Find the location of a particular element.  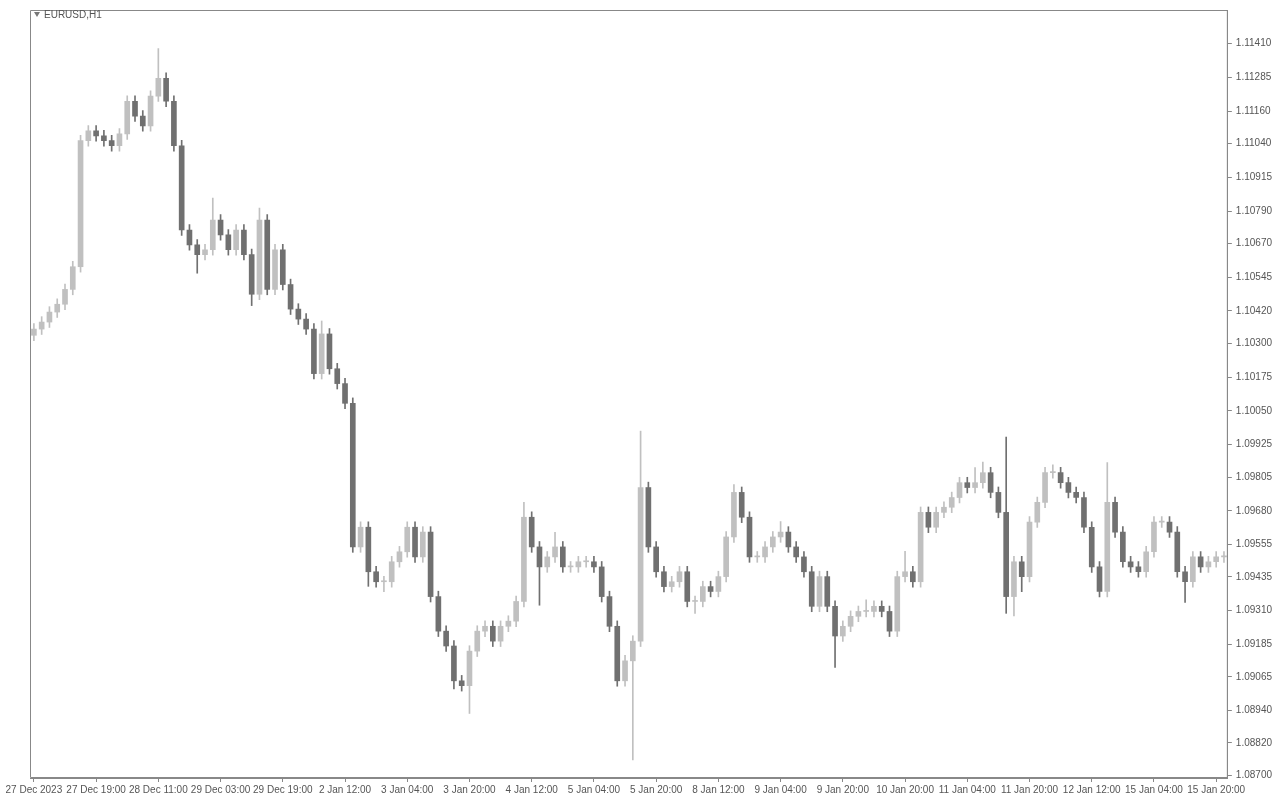

x-tick-label: 29 Dec 03:00 is located at coordinates (220, 789).